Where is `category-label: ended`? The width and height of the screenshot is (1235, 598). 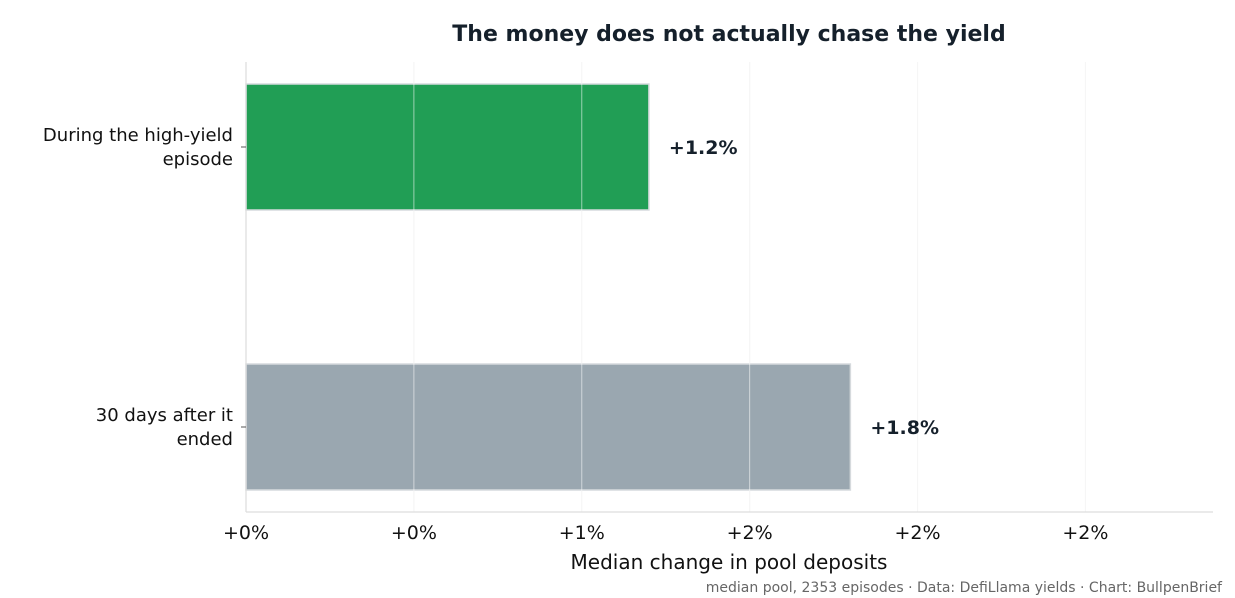 category-label: ended is located at coordinates (205, 439).